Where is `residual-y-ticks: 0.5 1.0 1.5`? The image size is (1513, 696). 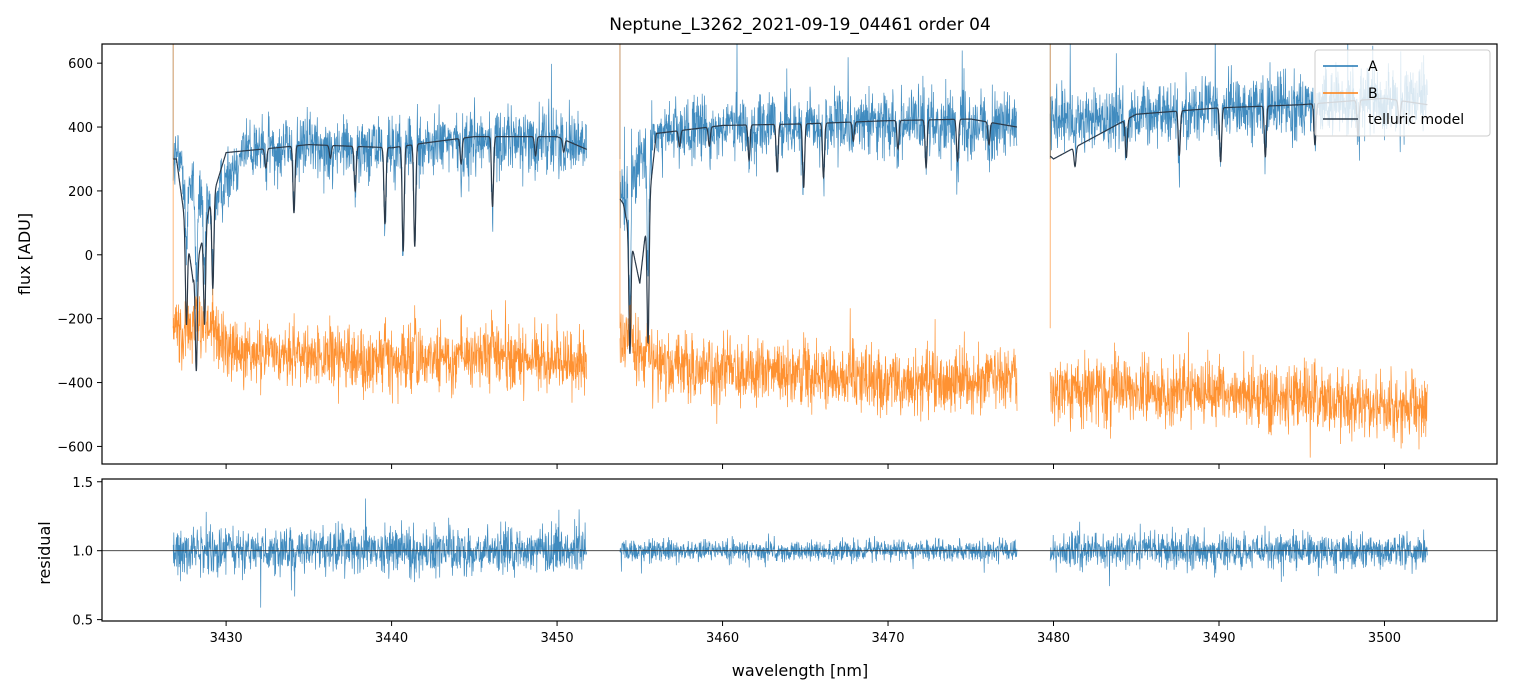
residual-y-ticks: 0.5 1.0 1.5 is located at coordinates (87, 552).